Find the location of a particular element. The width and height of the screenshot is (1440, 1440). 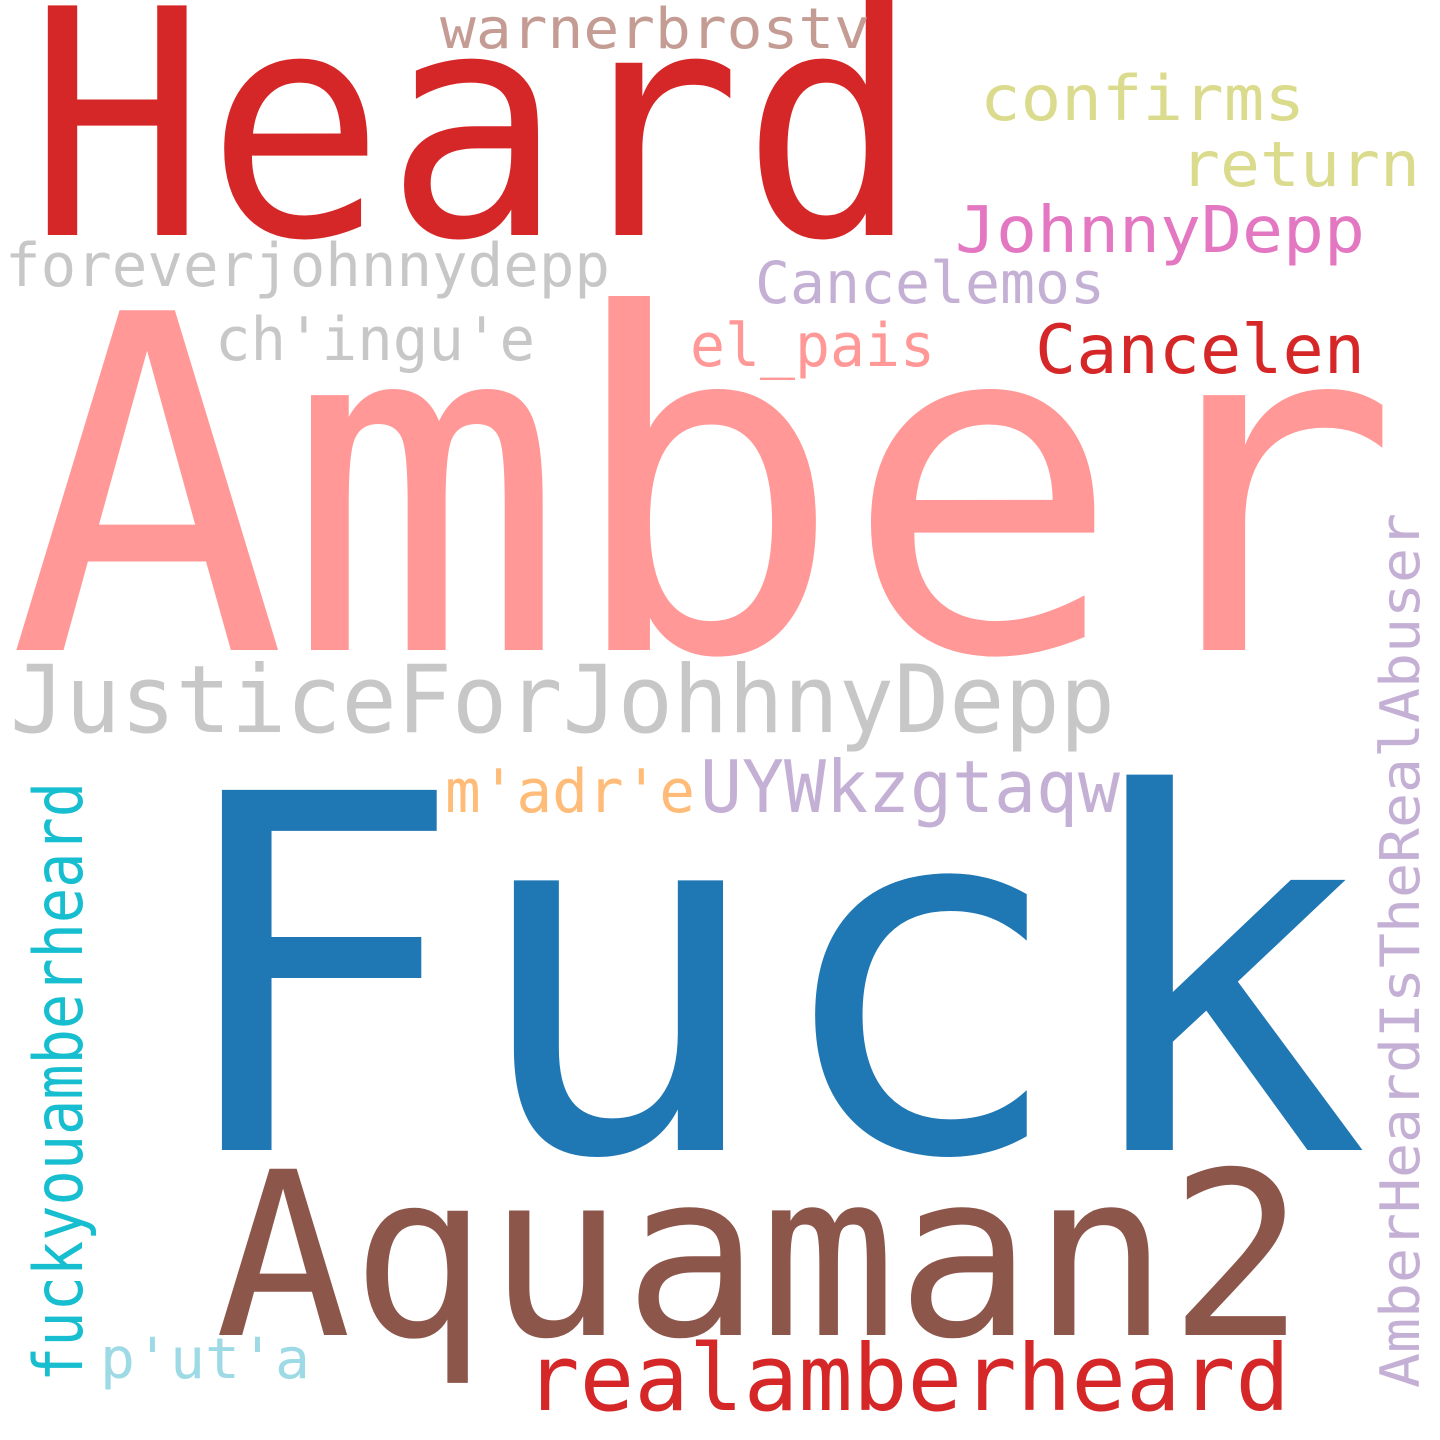

word: p'ut'a is located at coordinates (205, 1359).